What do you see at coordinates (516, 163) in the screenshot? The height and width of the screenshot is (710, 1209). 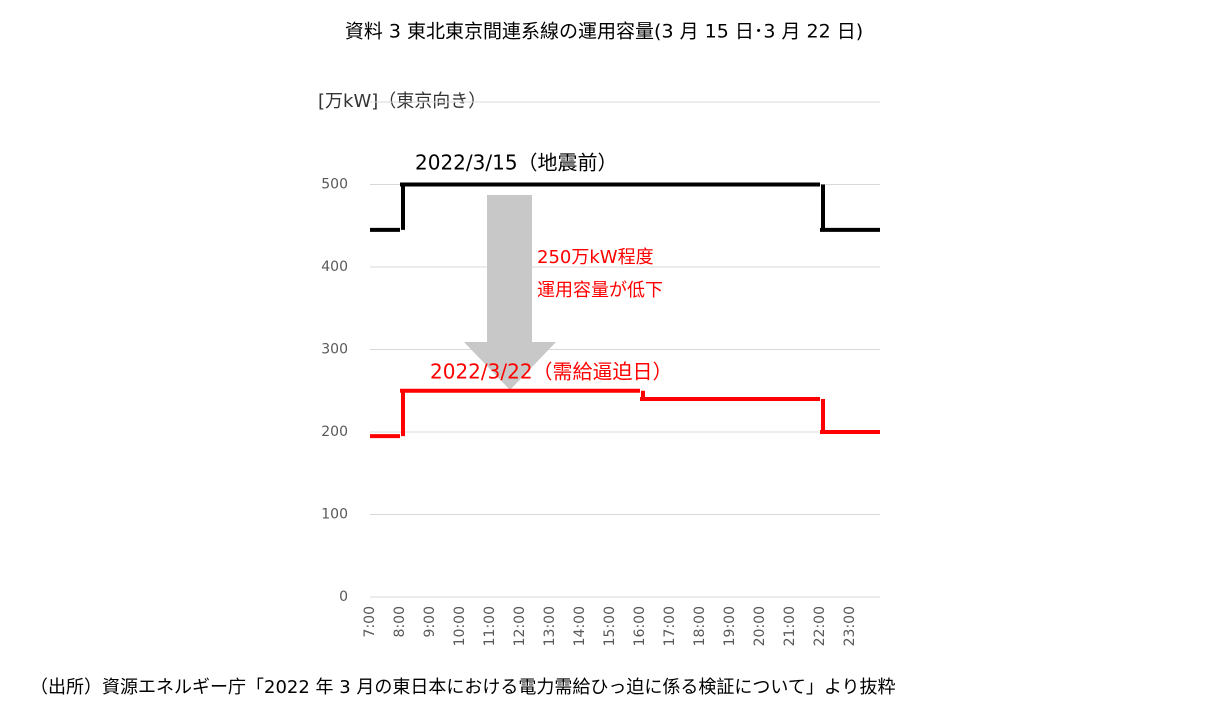 I see `series-label: 2022/3/15（地震前）` at bounding box center [516, 163].